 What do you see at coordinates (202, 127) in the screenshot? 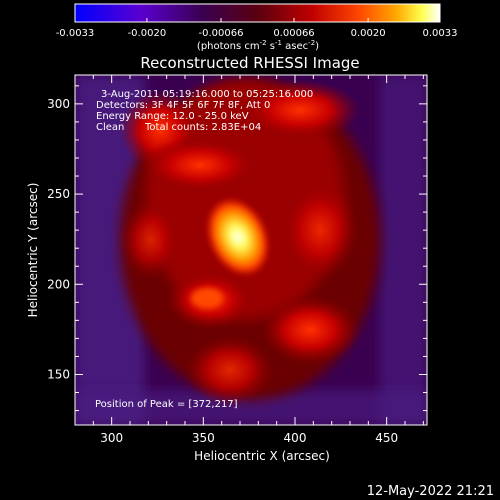
I see `total-counts-label: Total counts: 2.83E+04` at bounding box center [202, 127].